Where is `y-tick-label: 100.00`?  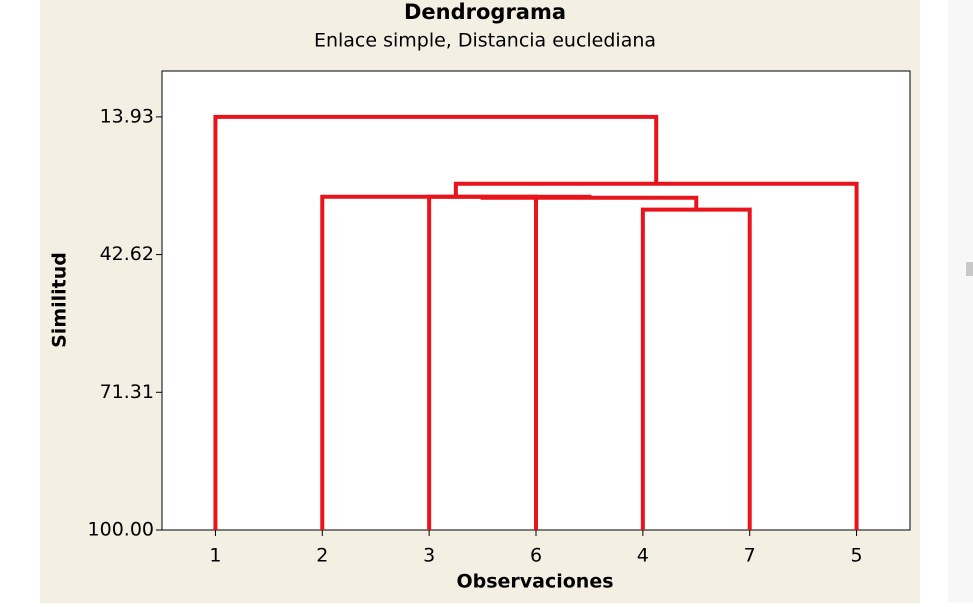
y-tick-label: 100.00 is located at coordinates (121, 530).